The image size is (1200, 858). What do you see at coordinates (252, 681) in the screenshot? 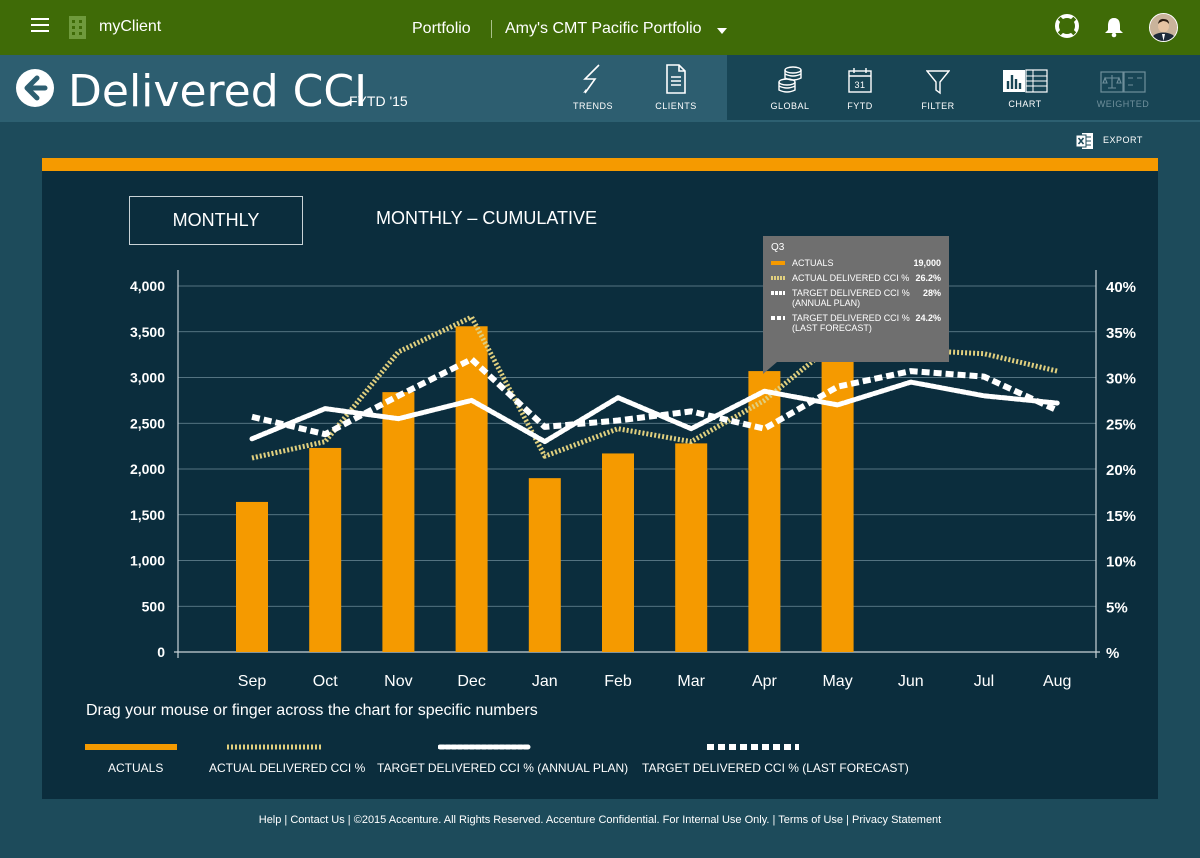
I see `x-tick-label: Sep` at bounding box center [252, 681].